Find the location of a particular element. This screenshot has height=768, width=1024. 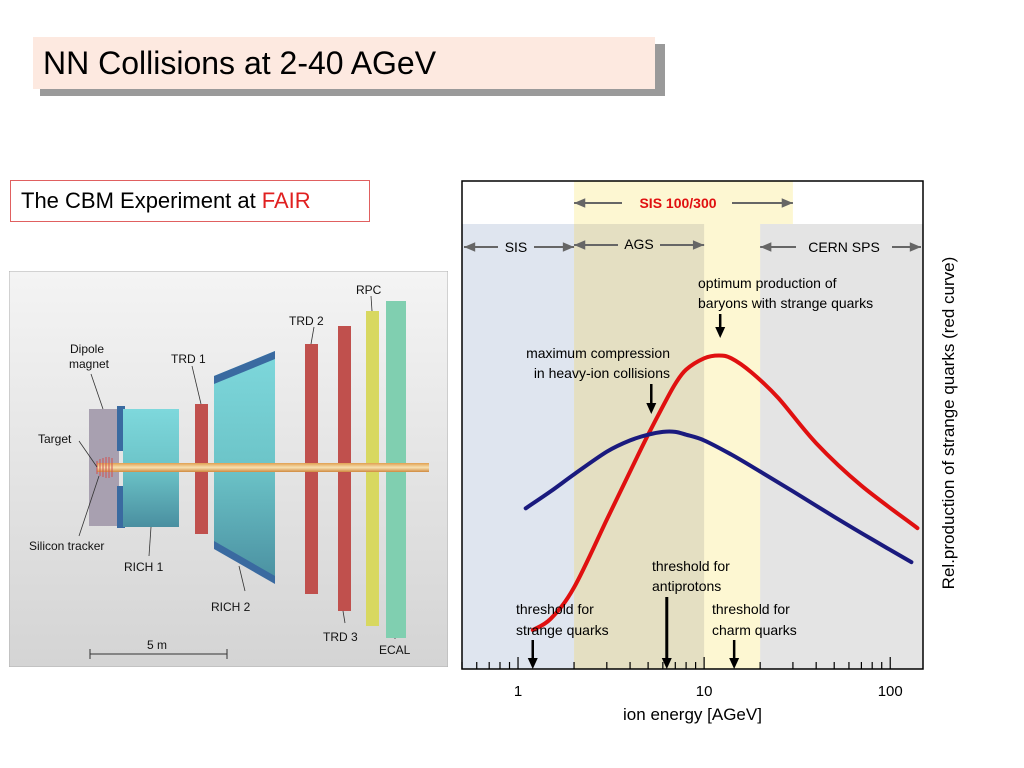

x-tick-label: 100 is located at coordinates (890, 691).